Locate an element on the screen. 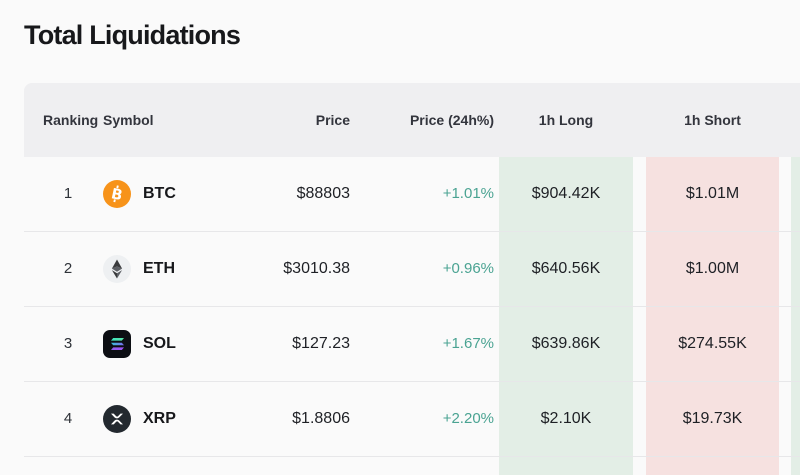  symbol-cell: XRP is located at coordinates (183, 419).